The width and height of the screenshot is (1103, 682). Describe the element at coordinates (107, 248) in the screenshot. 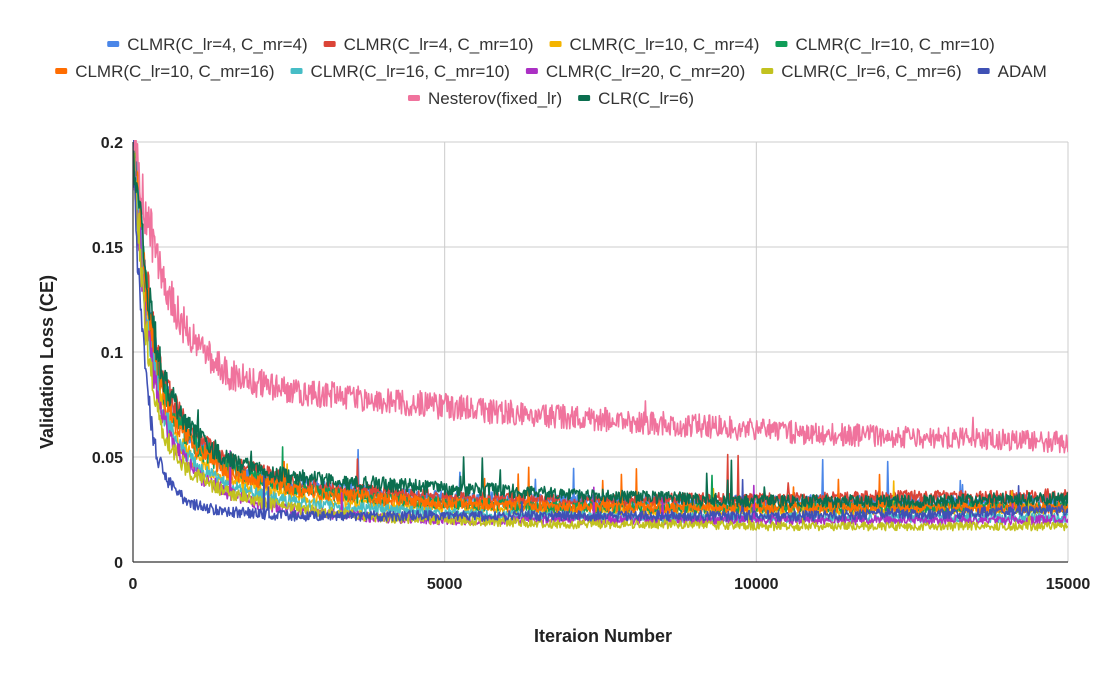

I see `y-tick-label: 0.15` at that location.